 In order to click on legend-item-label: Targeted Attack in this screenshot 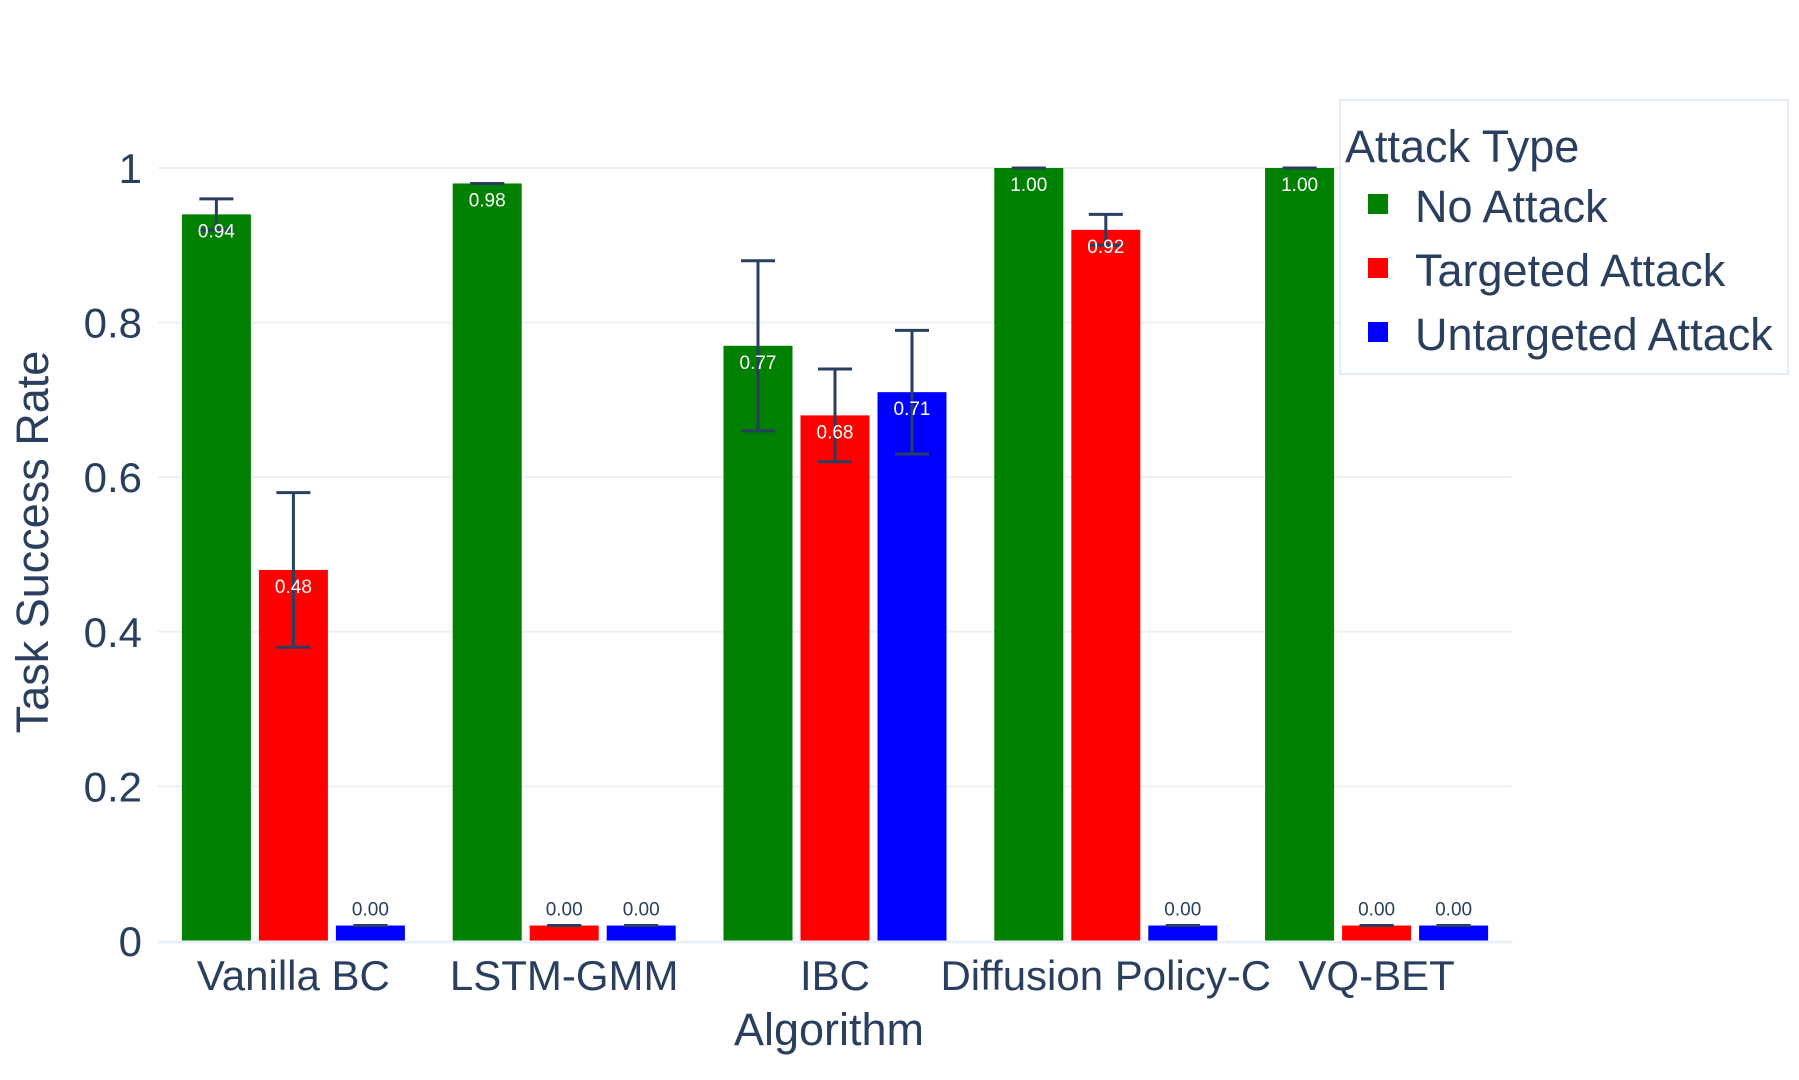, I will do `click(1570, 270)`.